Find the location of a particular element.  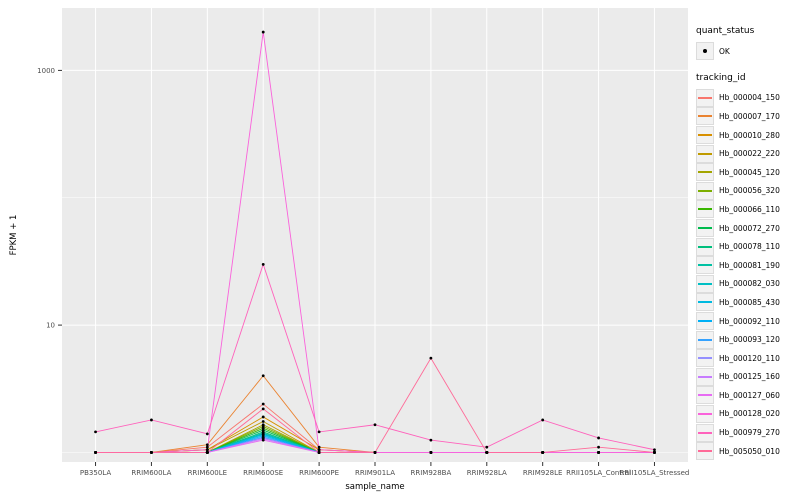

legend-label: Hb_000979_270 is located at coordinates (749, 433).